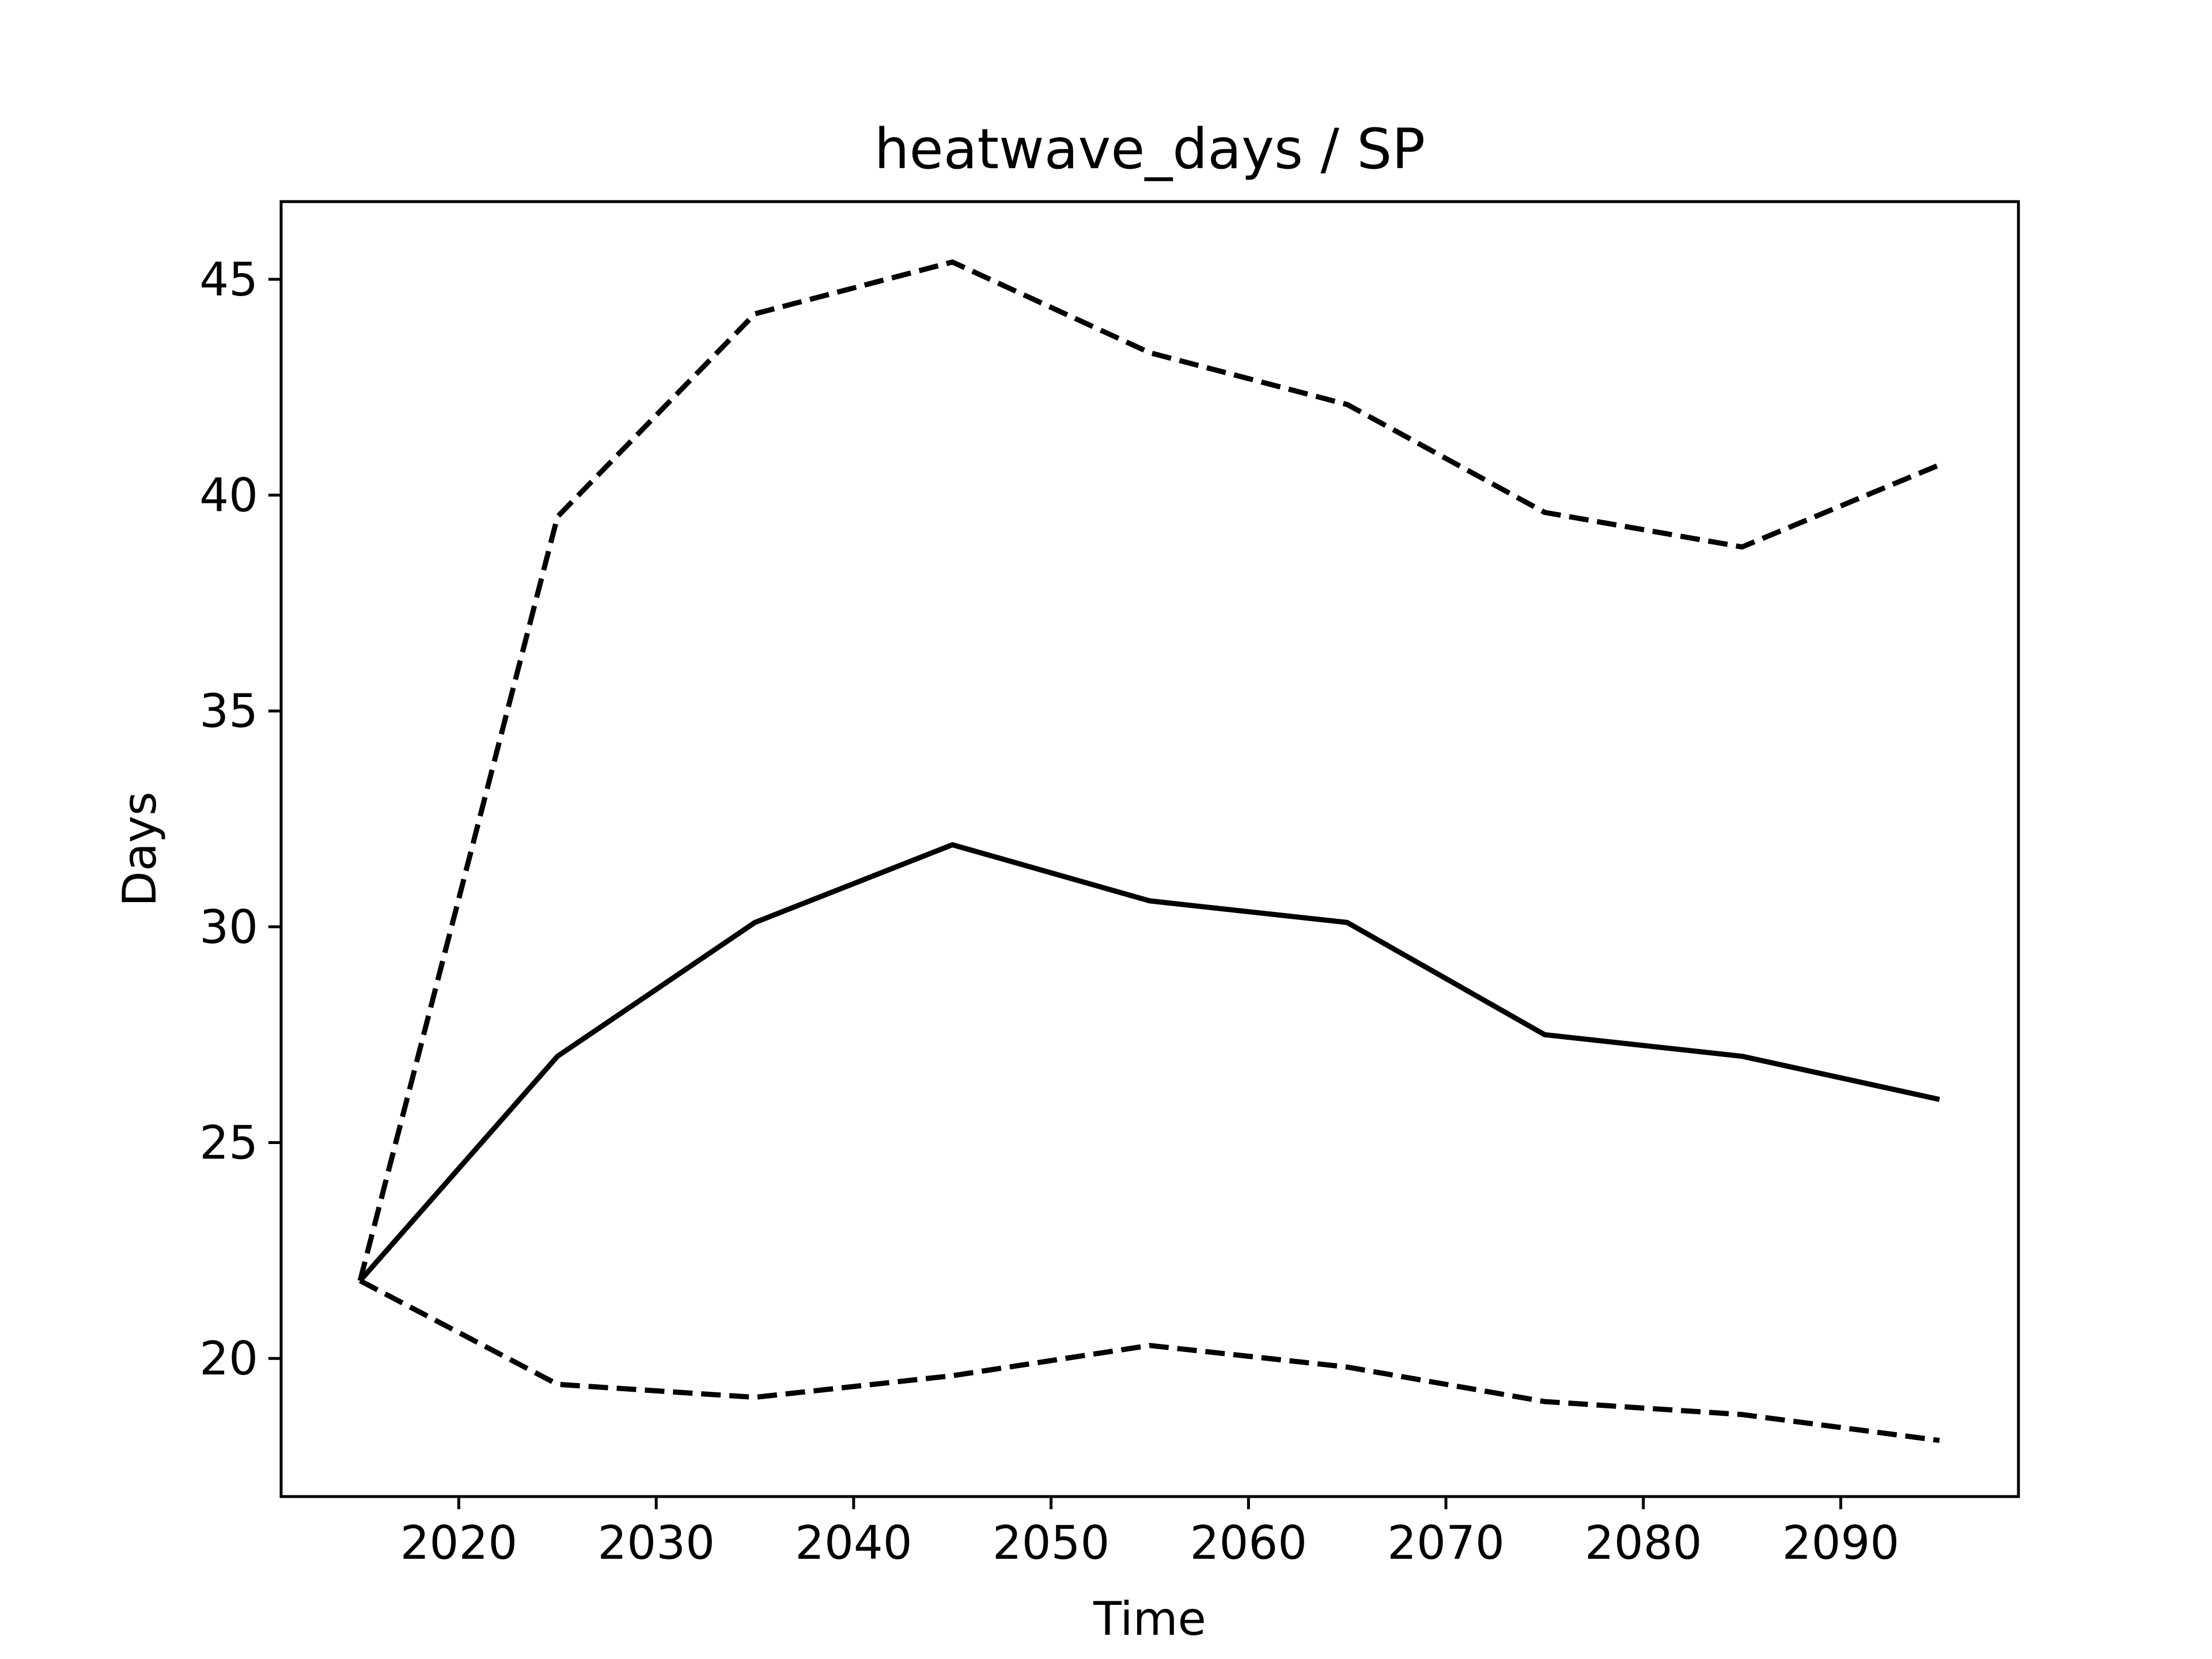 The width and height of the screenshot is (2212, 1659). What do you see at coordinates (1051, 1543) in the screenshot?
I see `x-tick-label: 2050` at bounding box center [1051, 1543].